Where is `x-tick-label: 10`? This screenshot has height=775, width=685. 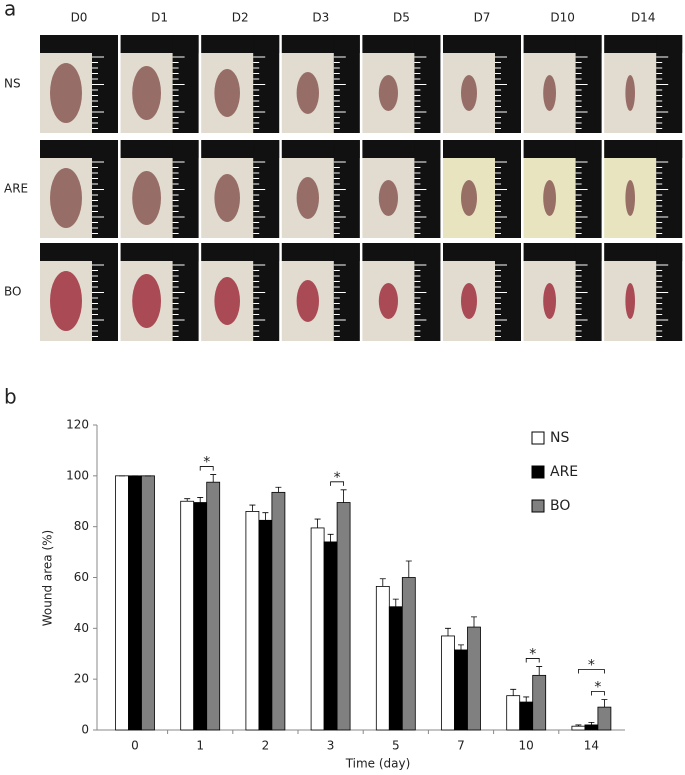 x-tick-label: 10 is located at coordinates (526, 746).